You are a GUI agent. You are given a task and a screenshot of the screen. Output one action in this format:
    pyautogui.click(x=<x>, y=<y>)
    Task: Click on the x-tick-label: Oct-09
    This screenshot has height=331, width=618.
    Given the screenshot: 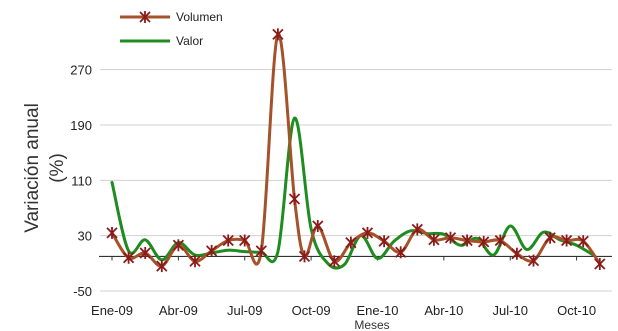 What is the action you would take?
    pyautogui.click(x=311, y=310)
    